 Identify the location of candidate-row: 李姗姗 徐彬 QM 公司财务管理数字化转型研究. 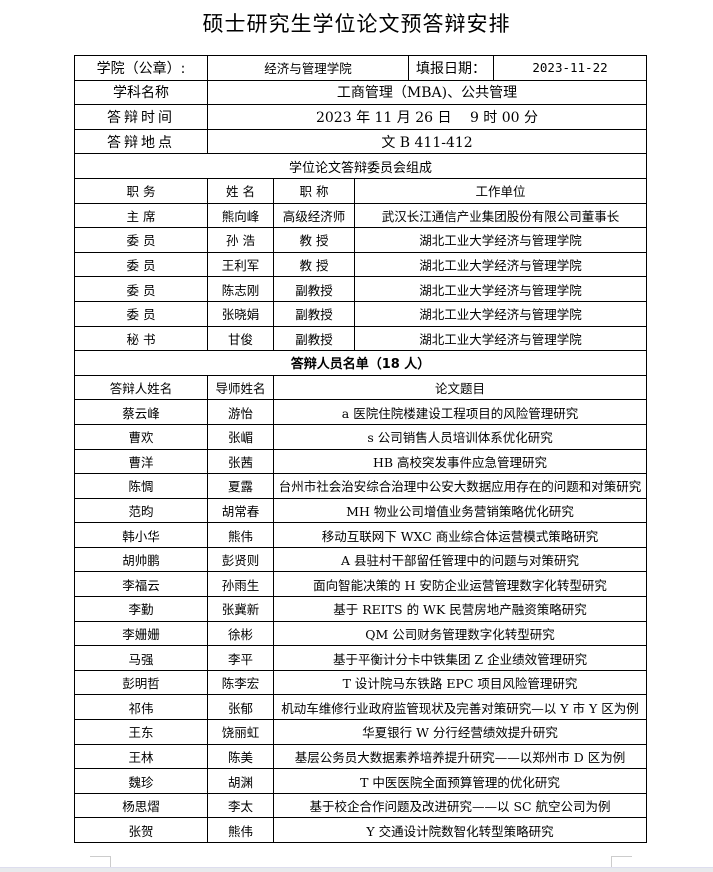
(361, 633).